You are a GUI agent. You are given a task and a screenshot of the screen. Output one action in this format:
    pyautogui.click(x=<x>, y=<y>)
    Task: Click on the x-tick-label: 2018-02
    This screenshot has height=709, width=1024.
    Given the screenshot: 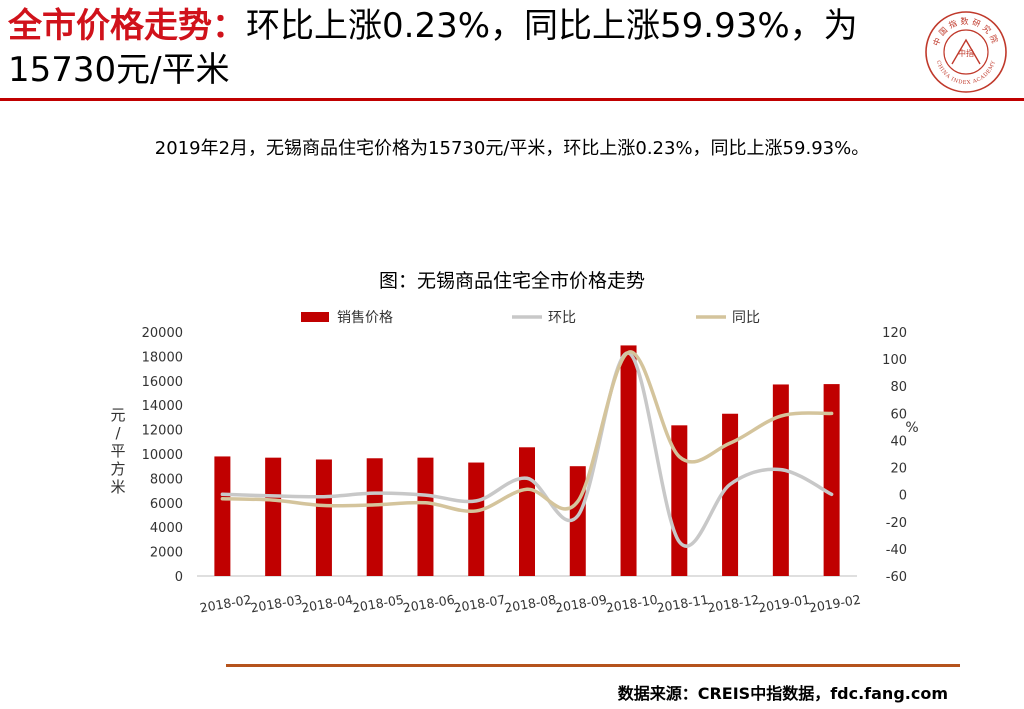 What is the action you would take?
    pyautogui.click(x=226, y=604)
    